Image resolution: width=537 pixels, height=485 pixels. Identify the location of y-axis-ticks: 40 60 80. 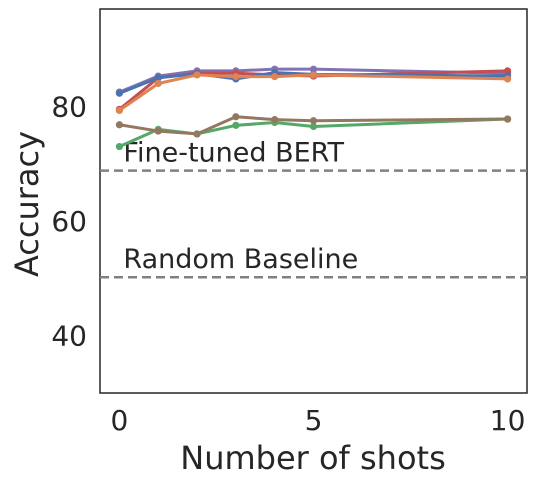
(69, 221).